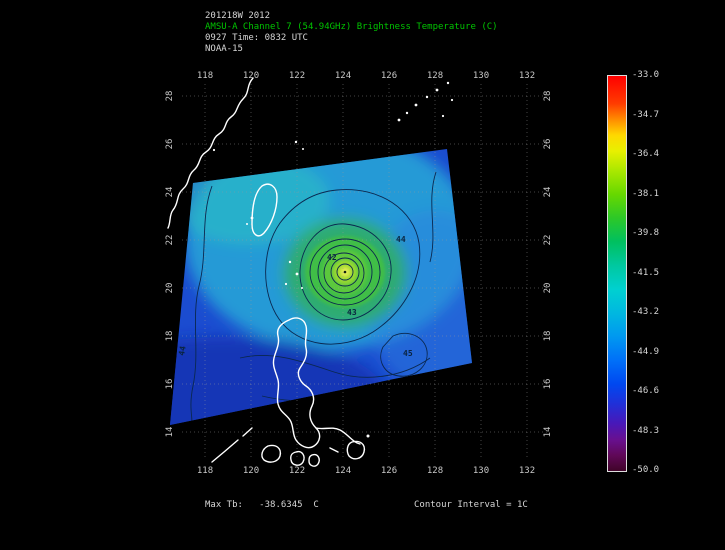 The image size is (725, 550). What do you see at coordinates (262, 505) in the screenshot?
I see `max-tb-readout: Max Tb: -38.6345 C` at bounding box center [262, 505].